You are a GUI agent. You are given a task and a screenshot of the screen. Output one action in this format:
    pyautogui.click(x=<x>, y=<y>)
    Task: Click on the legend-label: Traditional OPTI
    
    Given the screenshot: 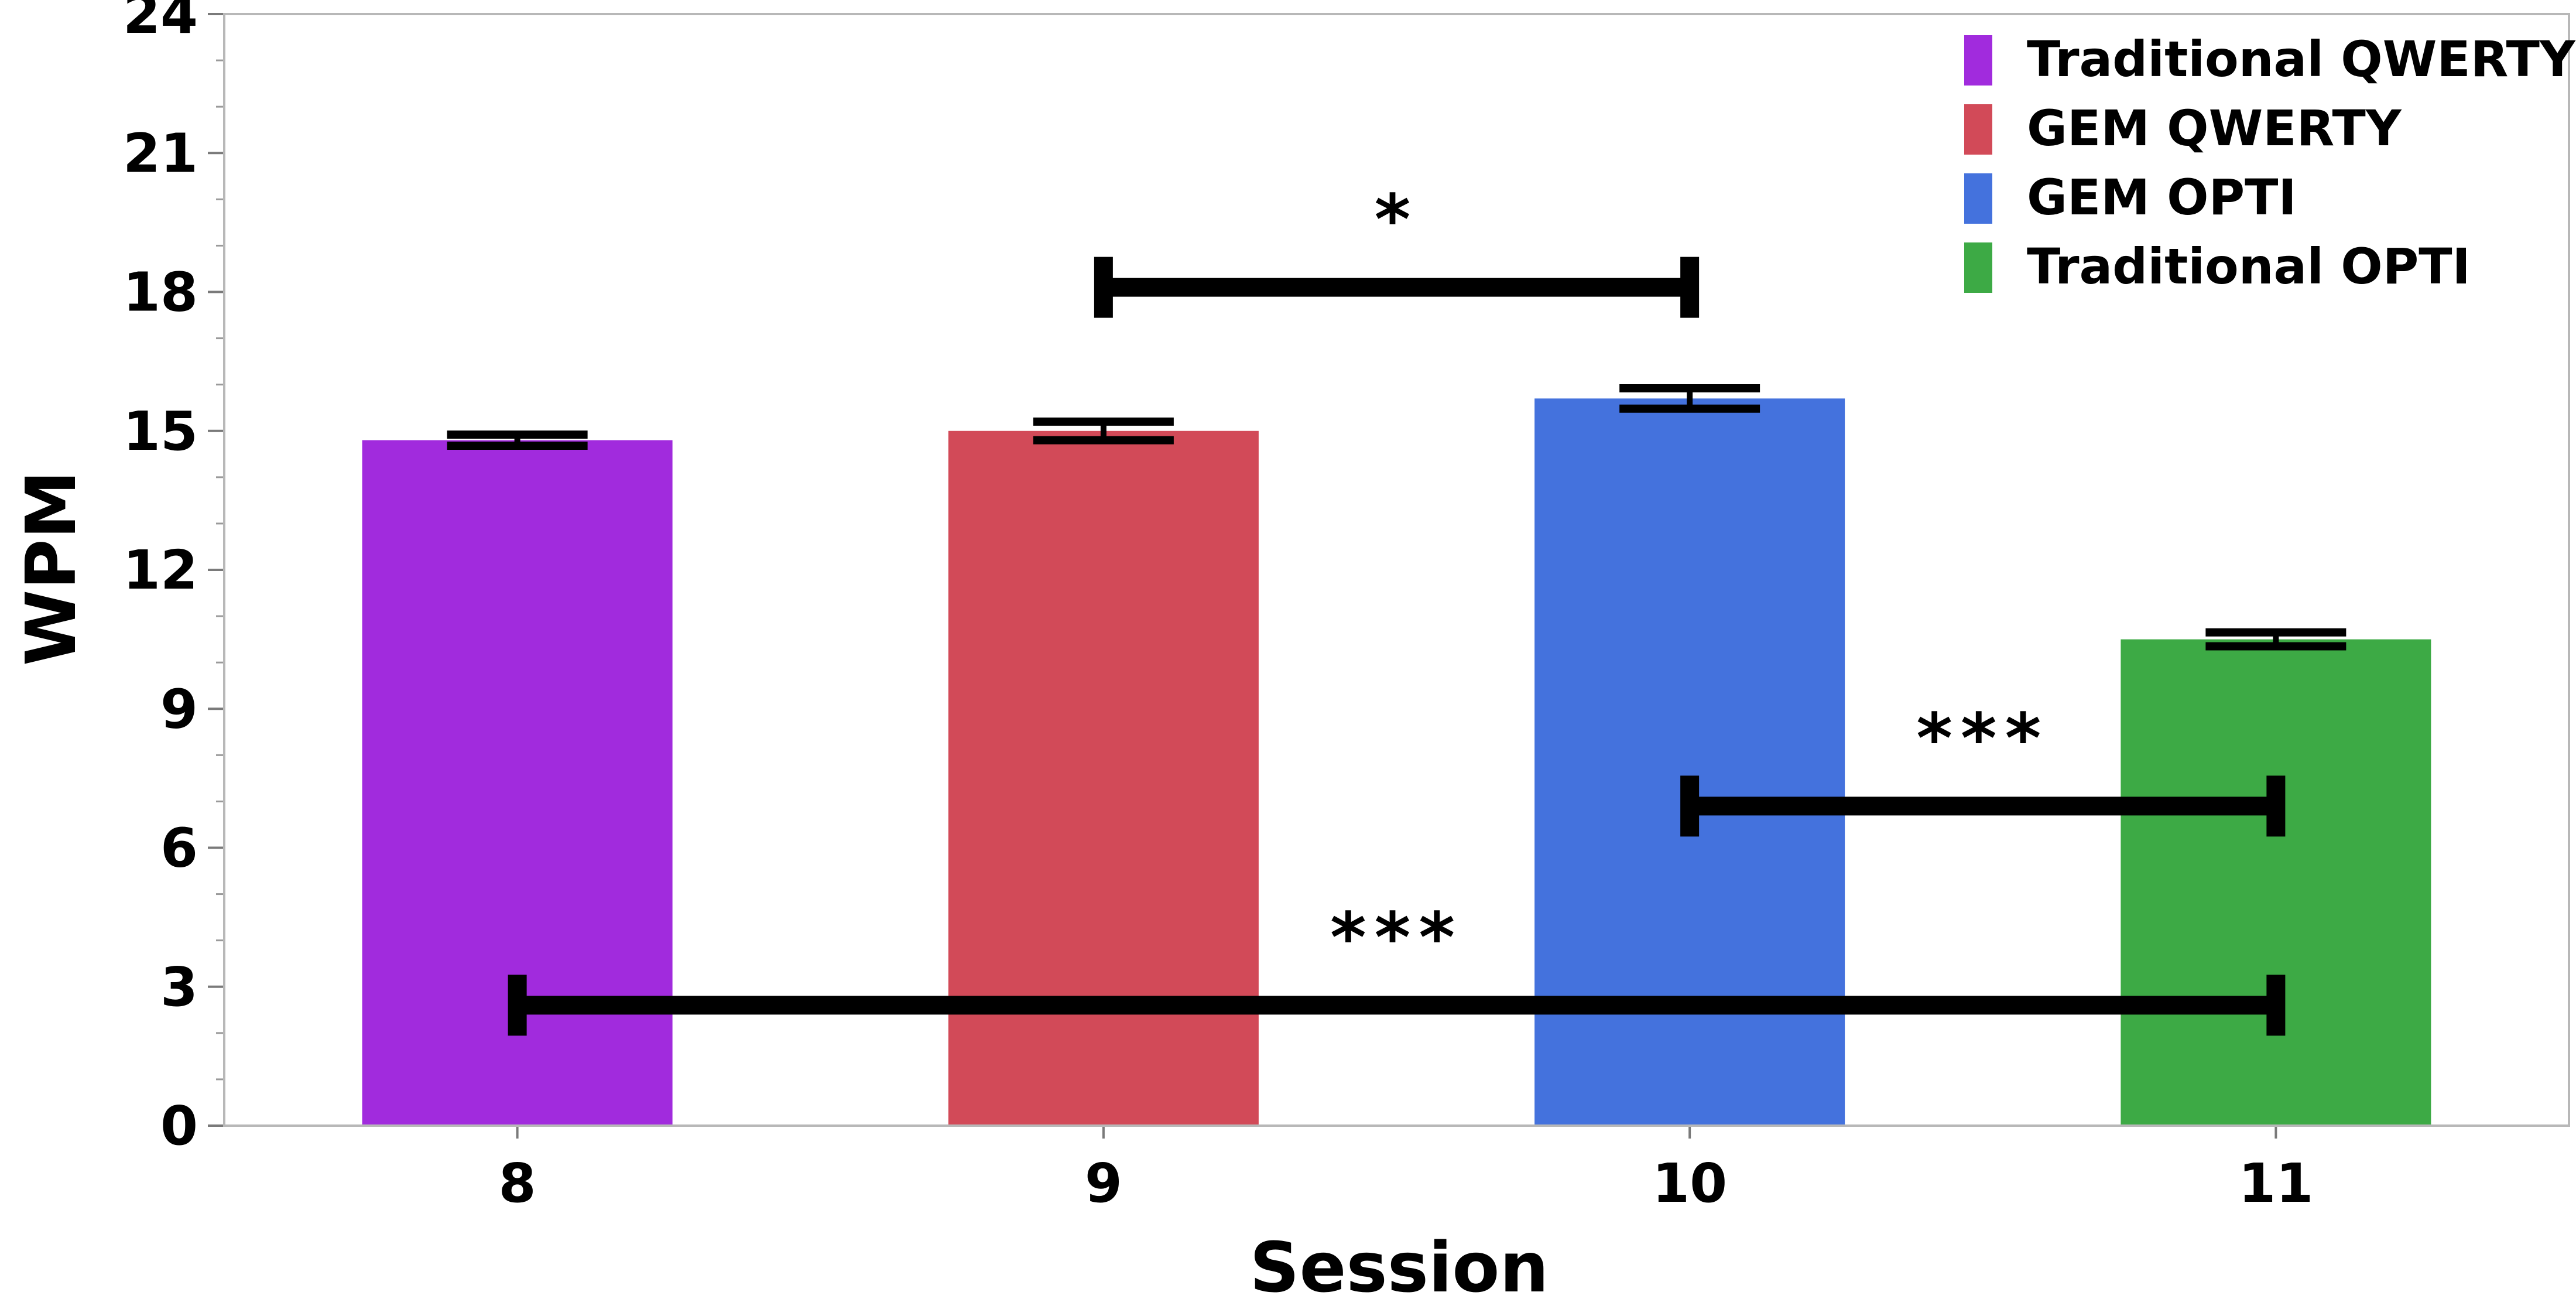 What is the action you would take?
    pyautogui.click(x=2249, y=266)
    